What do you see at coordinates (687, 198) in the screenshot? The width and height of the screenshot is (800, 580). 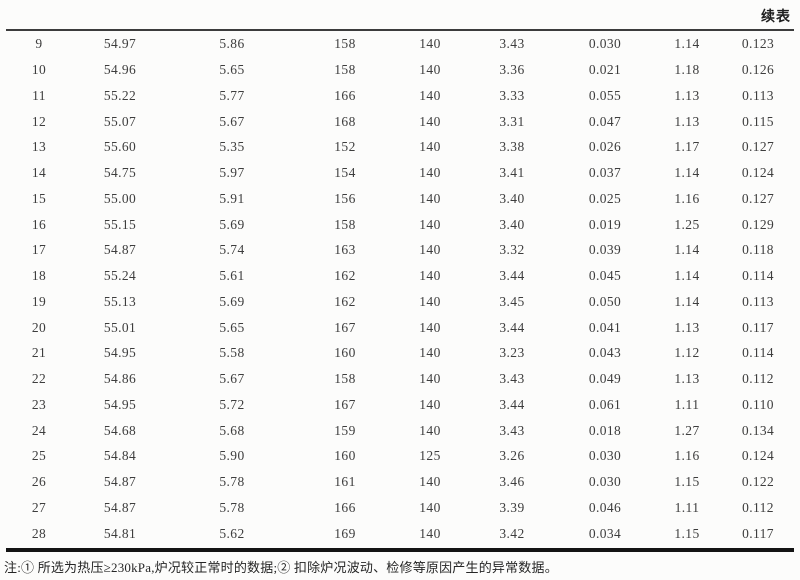 I see `table-cell: 1.16` at bounding box center [687, 198].